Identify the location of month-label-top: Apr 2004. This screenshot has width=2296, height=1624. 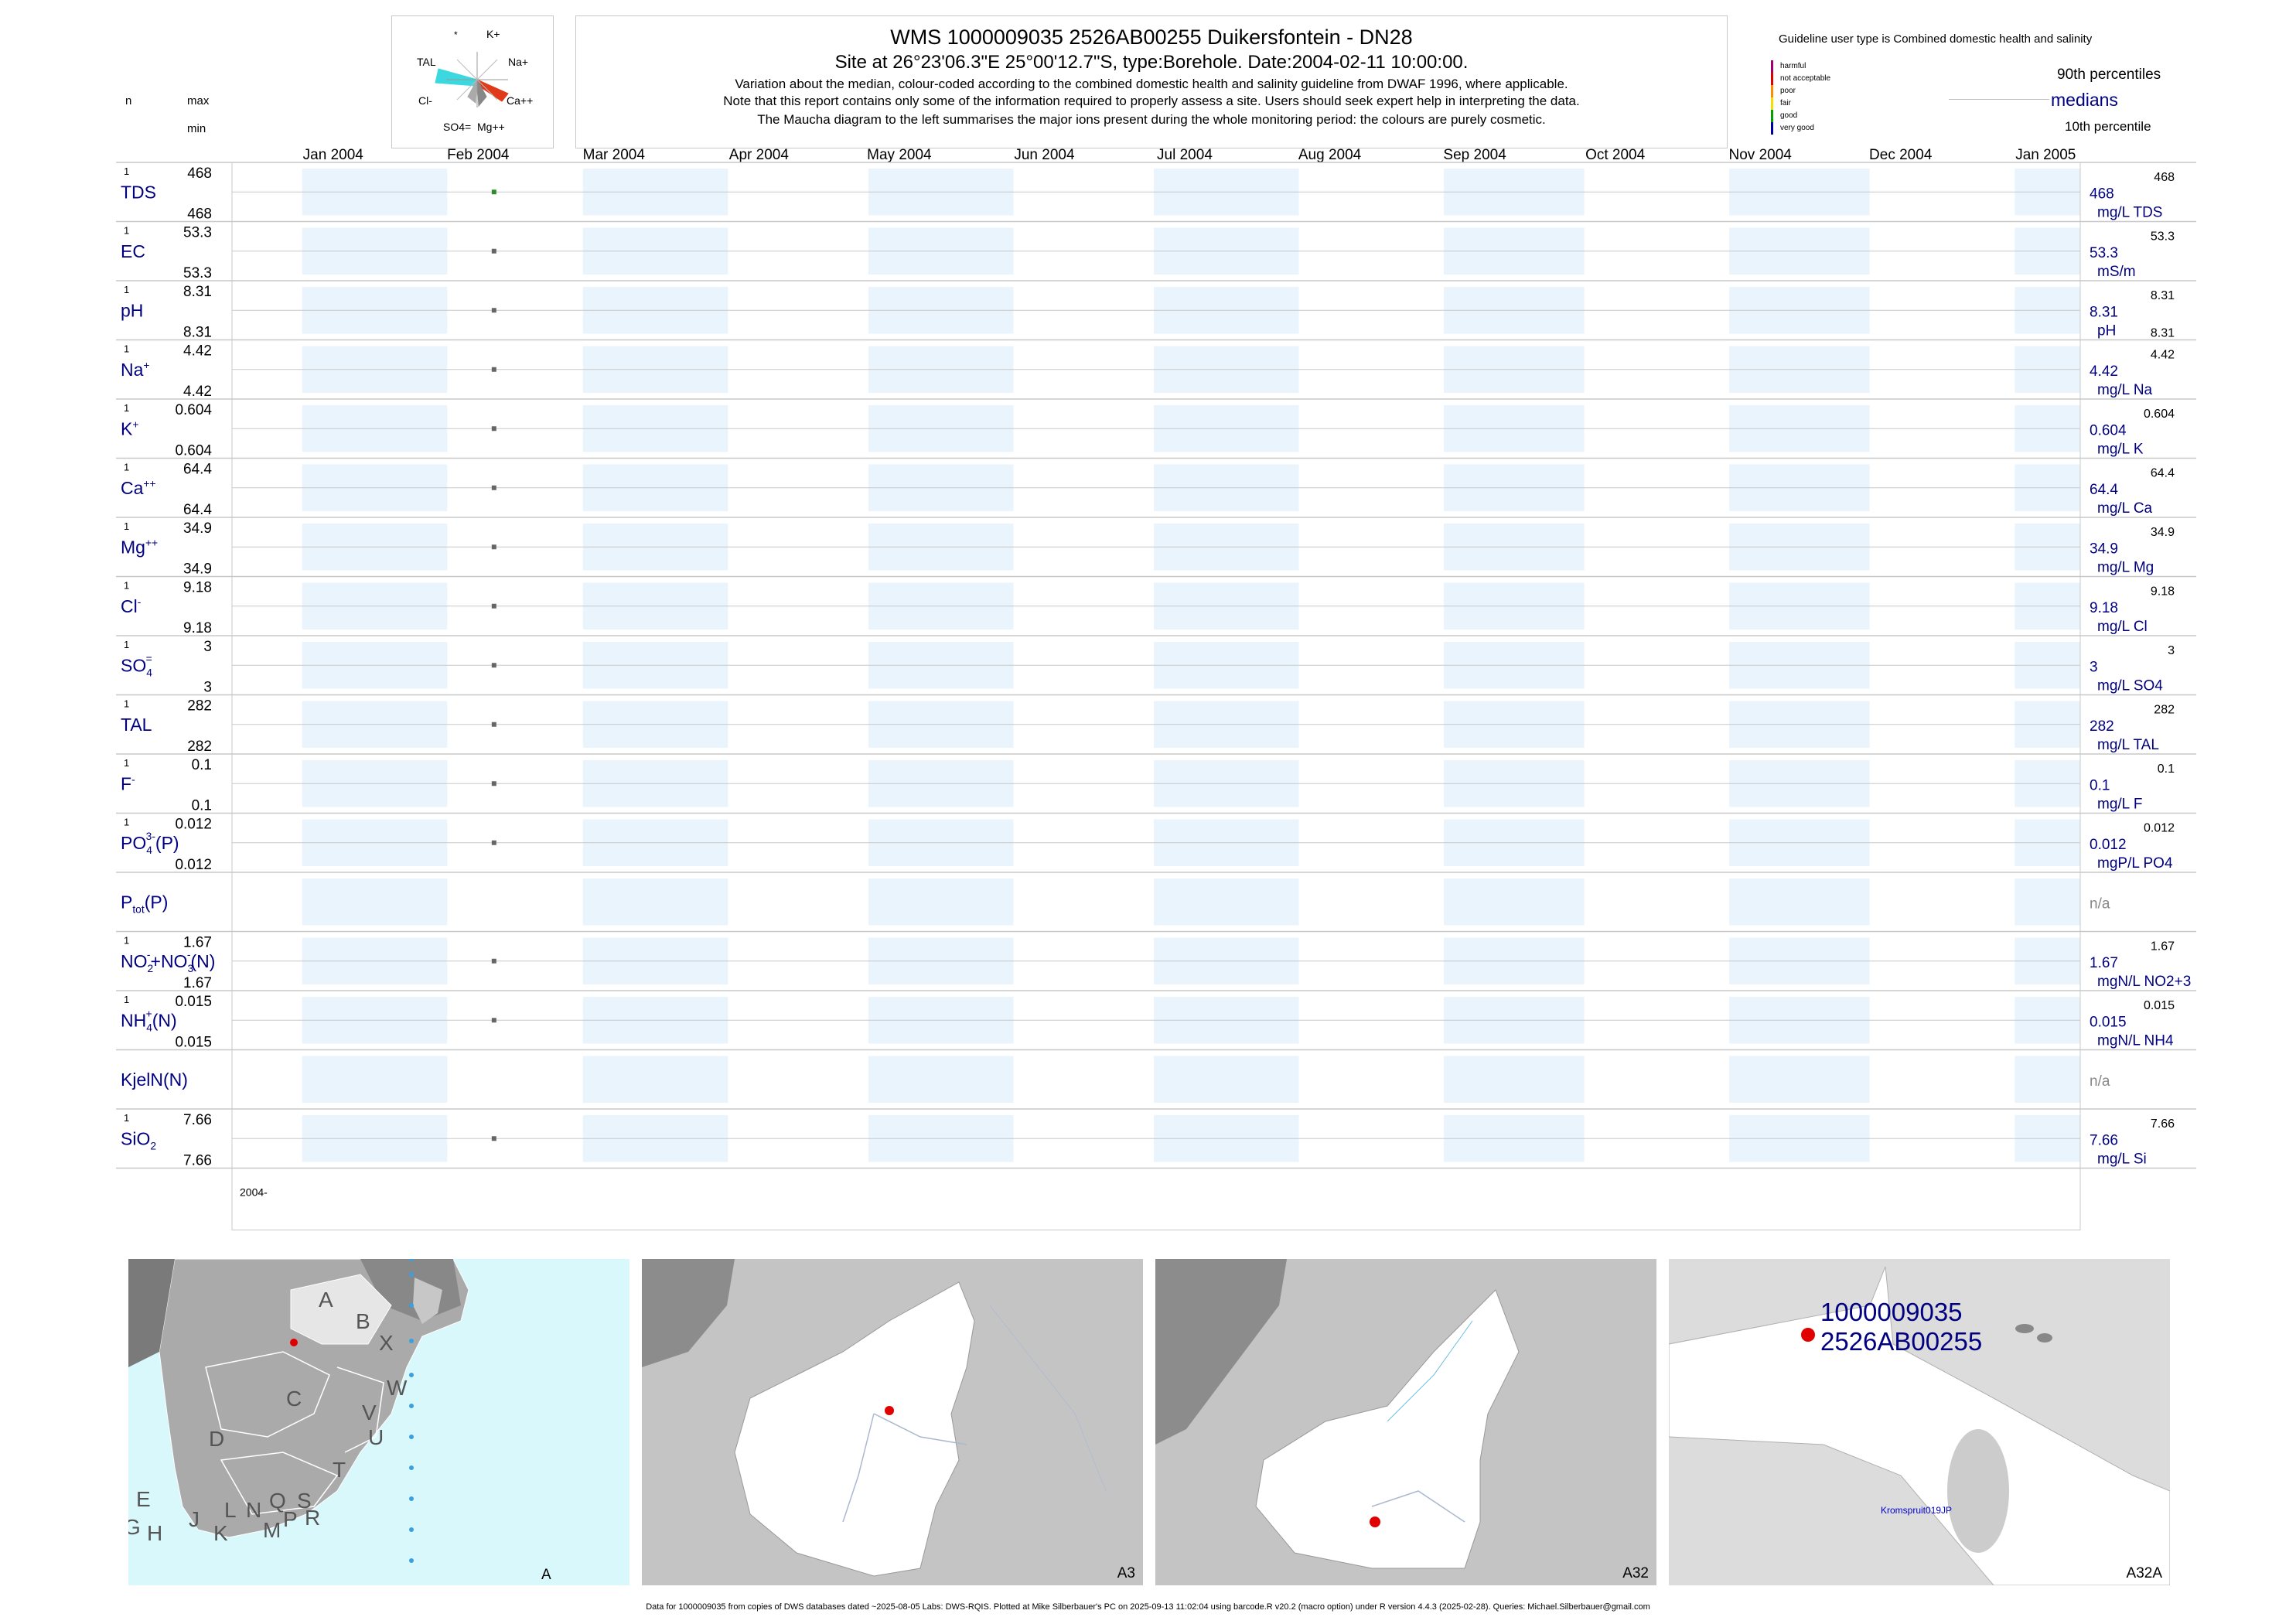
(759, 155).